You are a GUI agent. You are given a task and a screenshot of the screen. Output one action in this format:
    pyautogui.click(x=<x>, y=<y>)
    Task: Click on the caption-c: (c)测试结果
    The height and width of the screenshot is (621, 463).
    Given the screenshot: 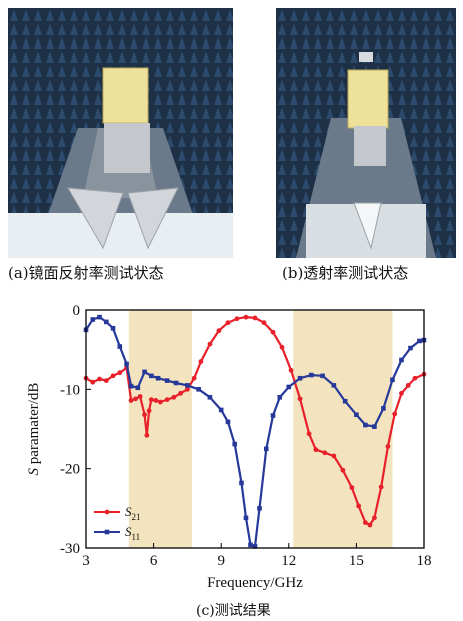 What is the action you would take?
    pyautogui.click(x=233, y=611)
    